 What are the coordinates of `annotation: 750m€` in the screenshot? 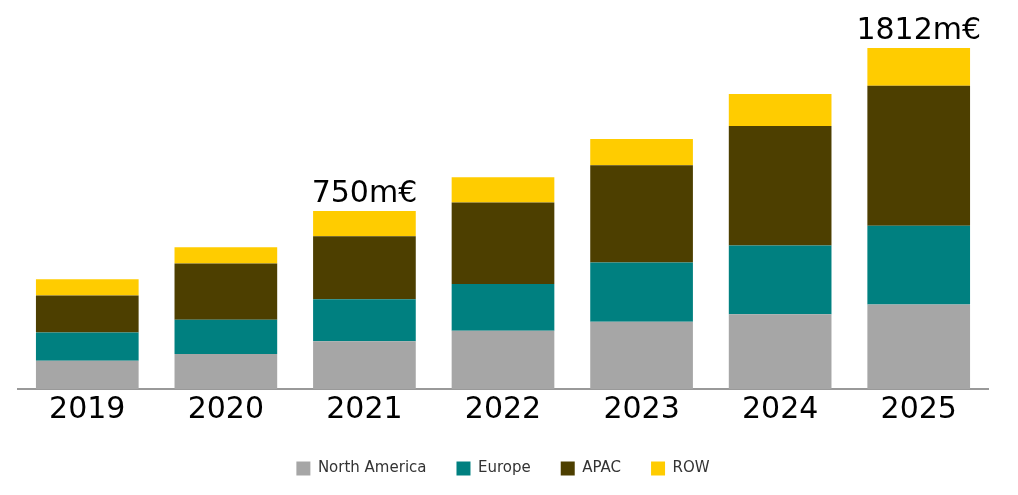 It's located at (364, 191).